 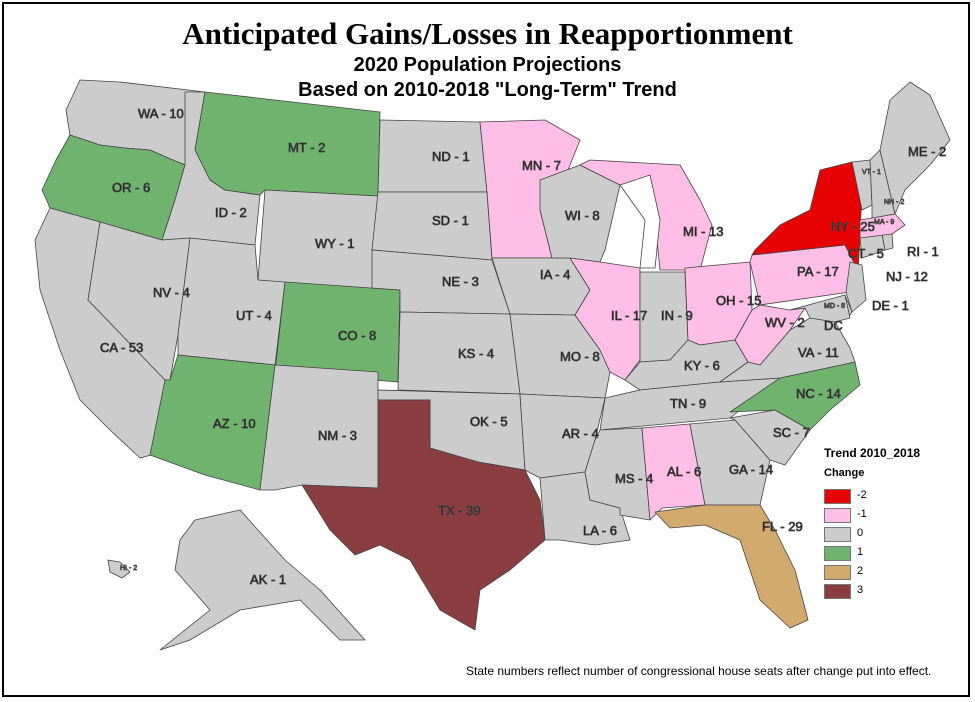 I want to click on state-label-ks: KS - 4, so click(x=476, y=353).